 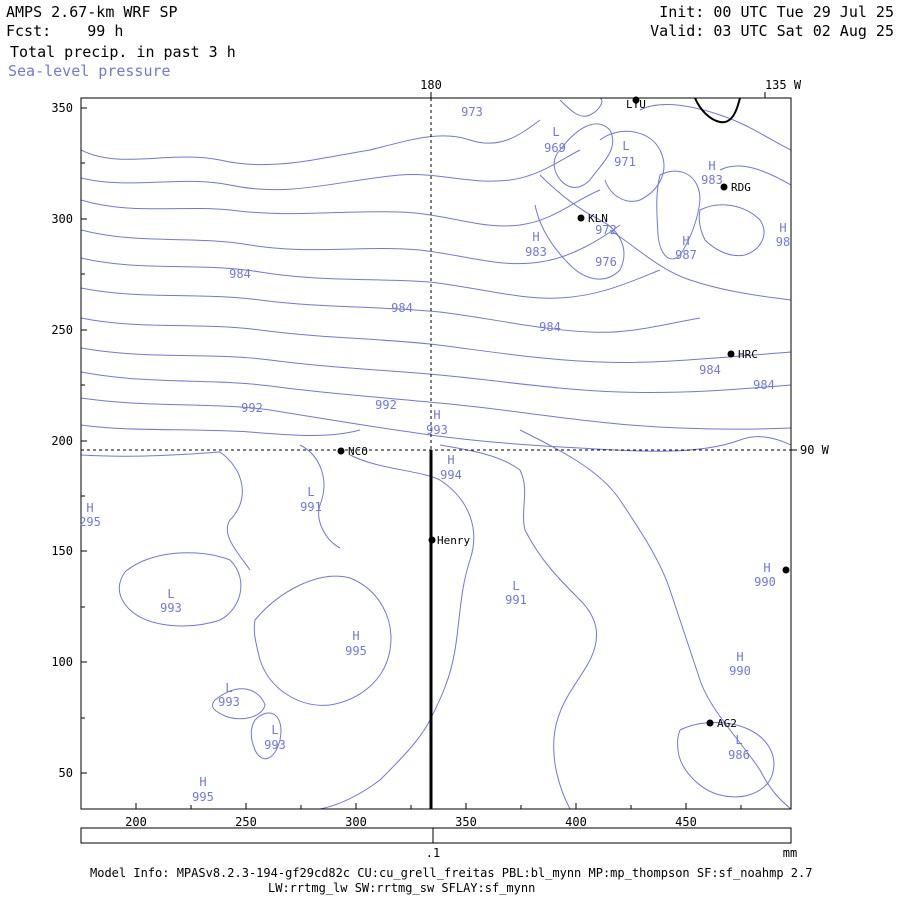 I want to click on lon-label-135w: 135 W, so click(x=783, y=85).